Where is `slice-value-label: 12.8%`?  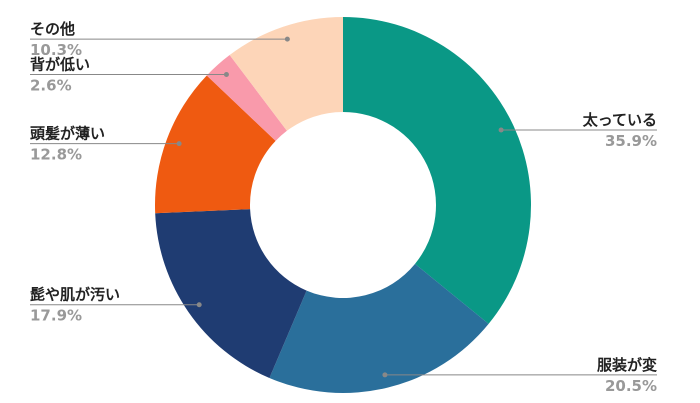 slice-value-label: 12.8% is located at coordinates (56, 155).